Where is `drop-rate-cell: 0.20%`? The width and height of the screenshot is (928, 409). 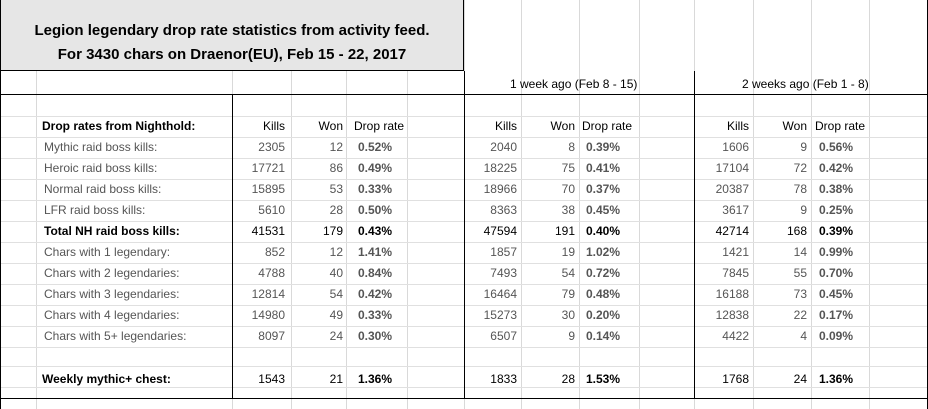 drop-rate-cell: 0.20% is located at coordinates (603, 315).